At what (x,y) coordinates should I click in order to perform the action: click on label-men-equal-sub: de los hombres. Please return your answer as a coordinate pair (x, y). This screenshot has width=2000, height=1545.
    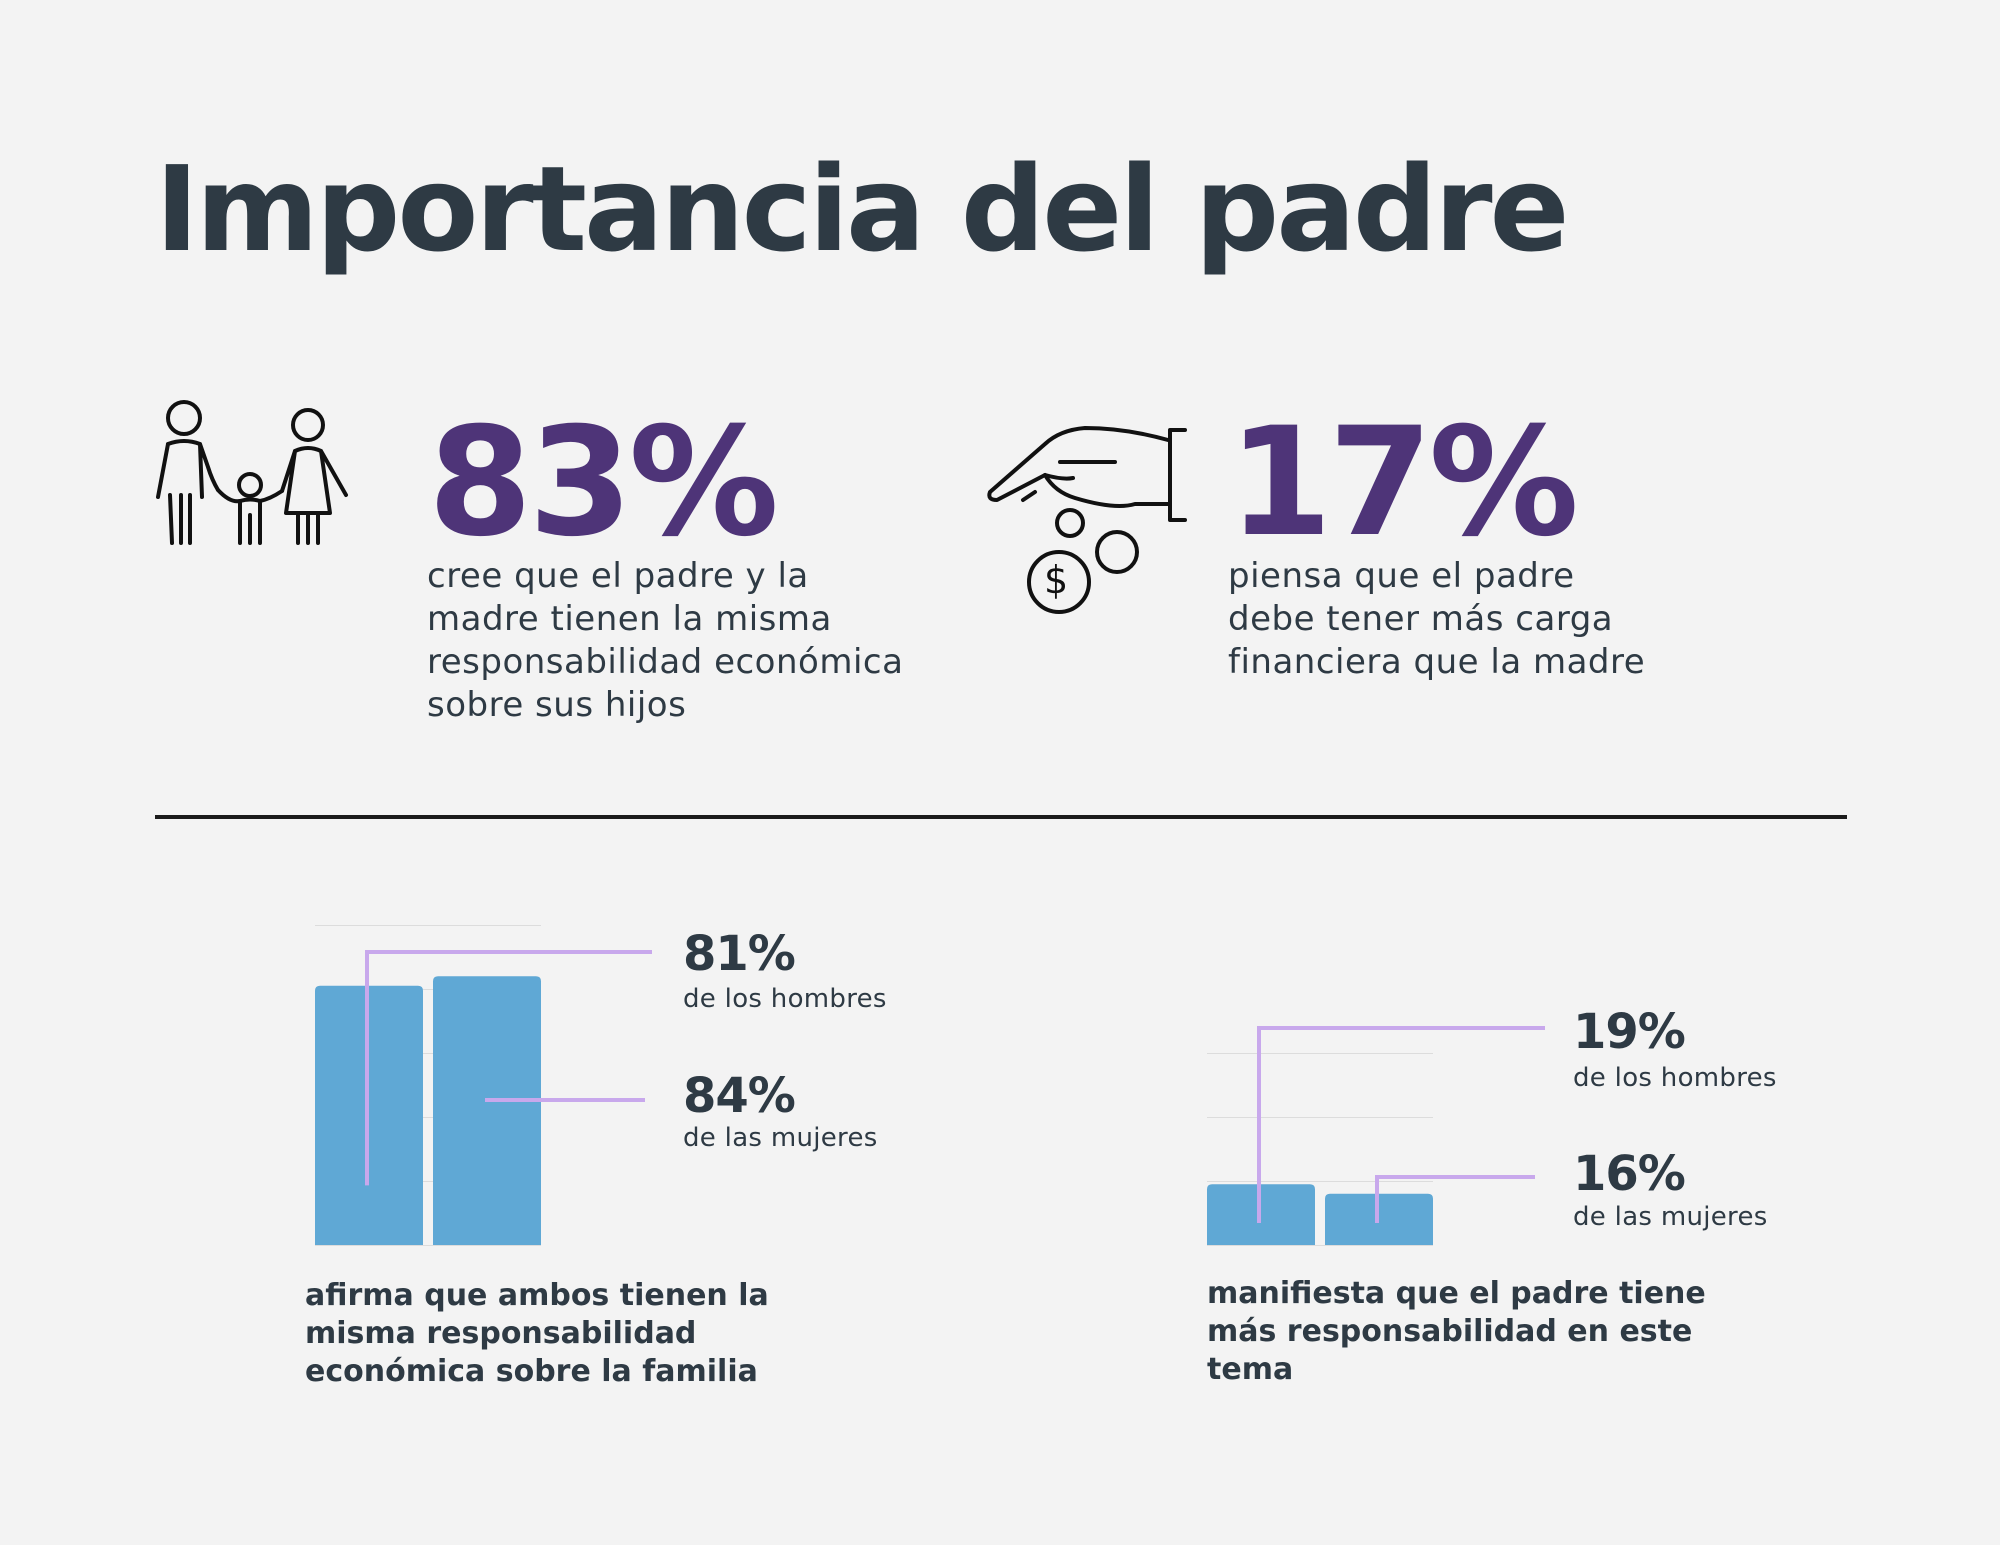
    Looking at the image, I should click on (785, 999).